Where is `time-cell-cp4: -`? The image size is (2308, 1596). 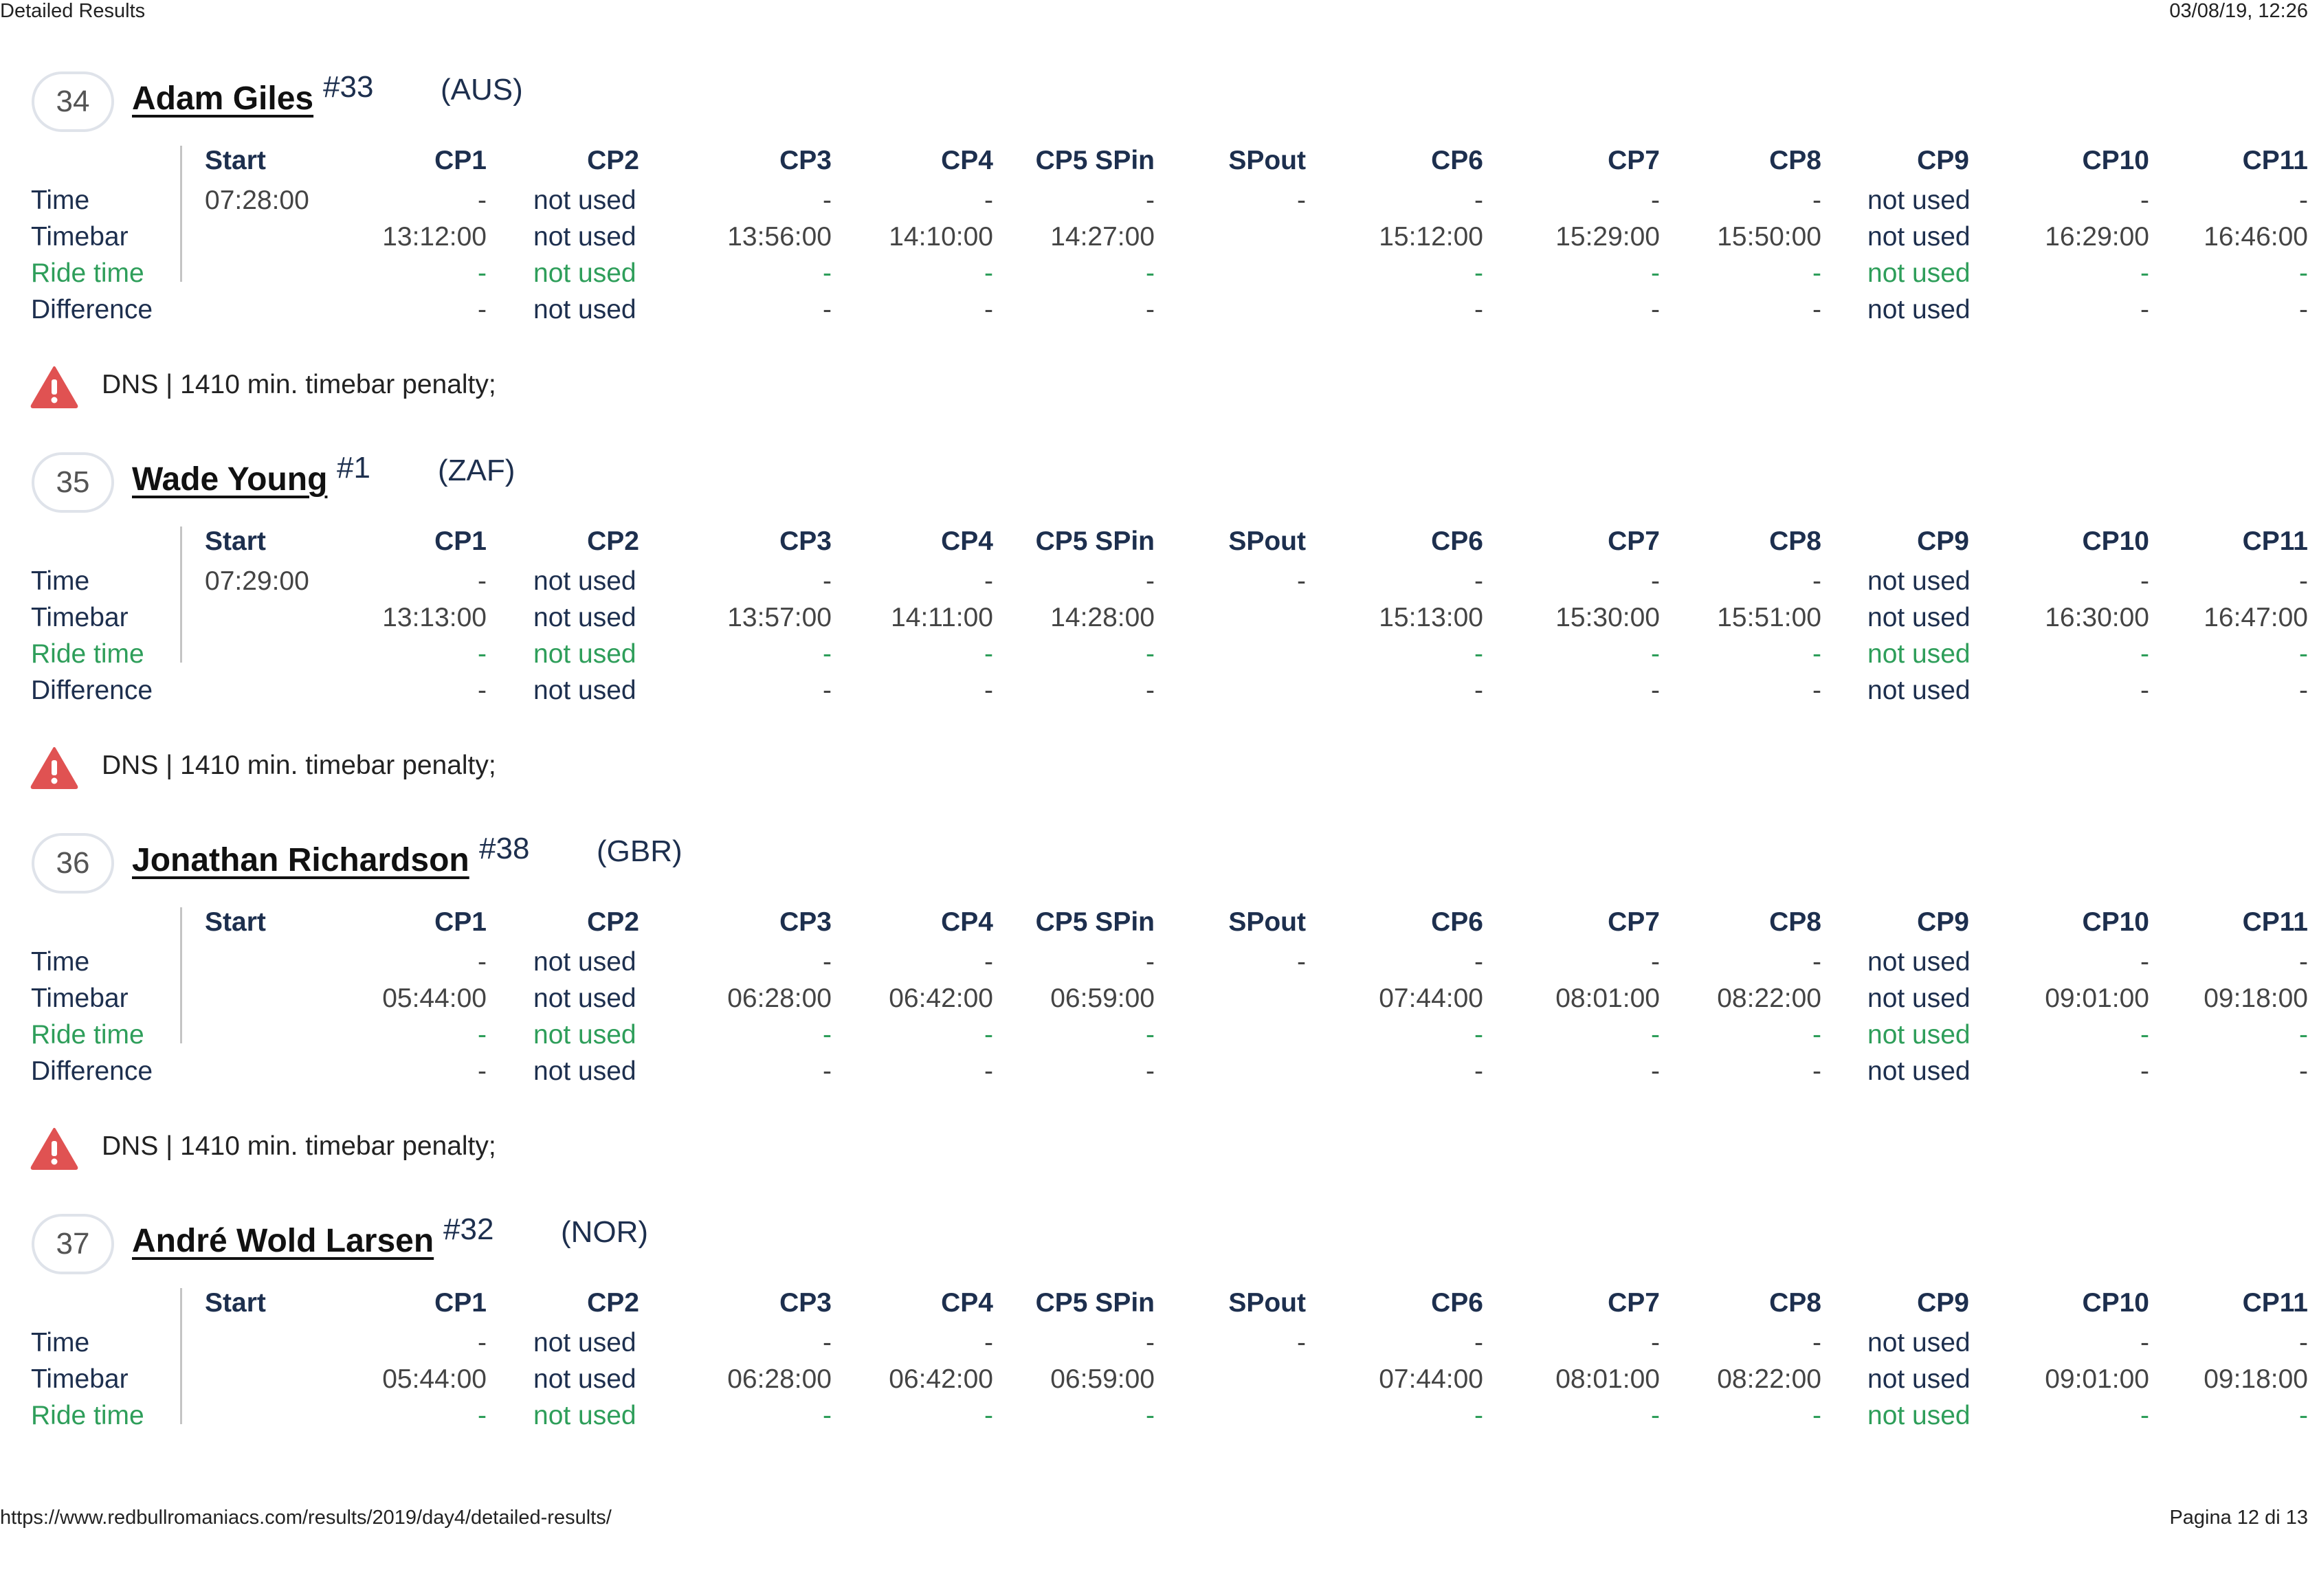 time-cell-cp4: - is located at coordinates (988, 200).